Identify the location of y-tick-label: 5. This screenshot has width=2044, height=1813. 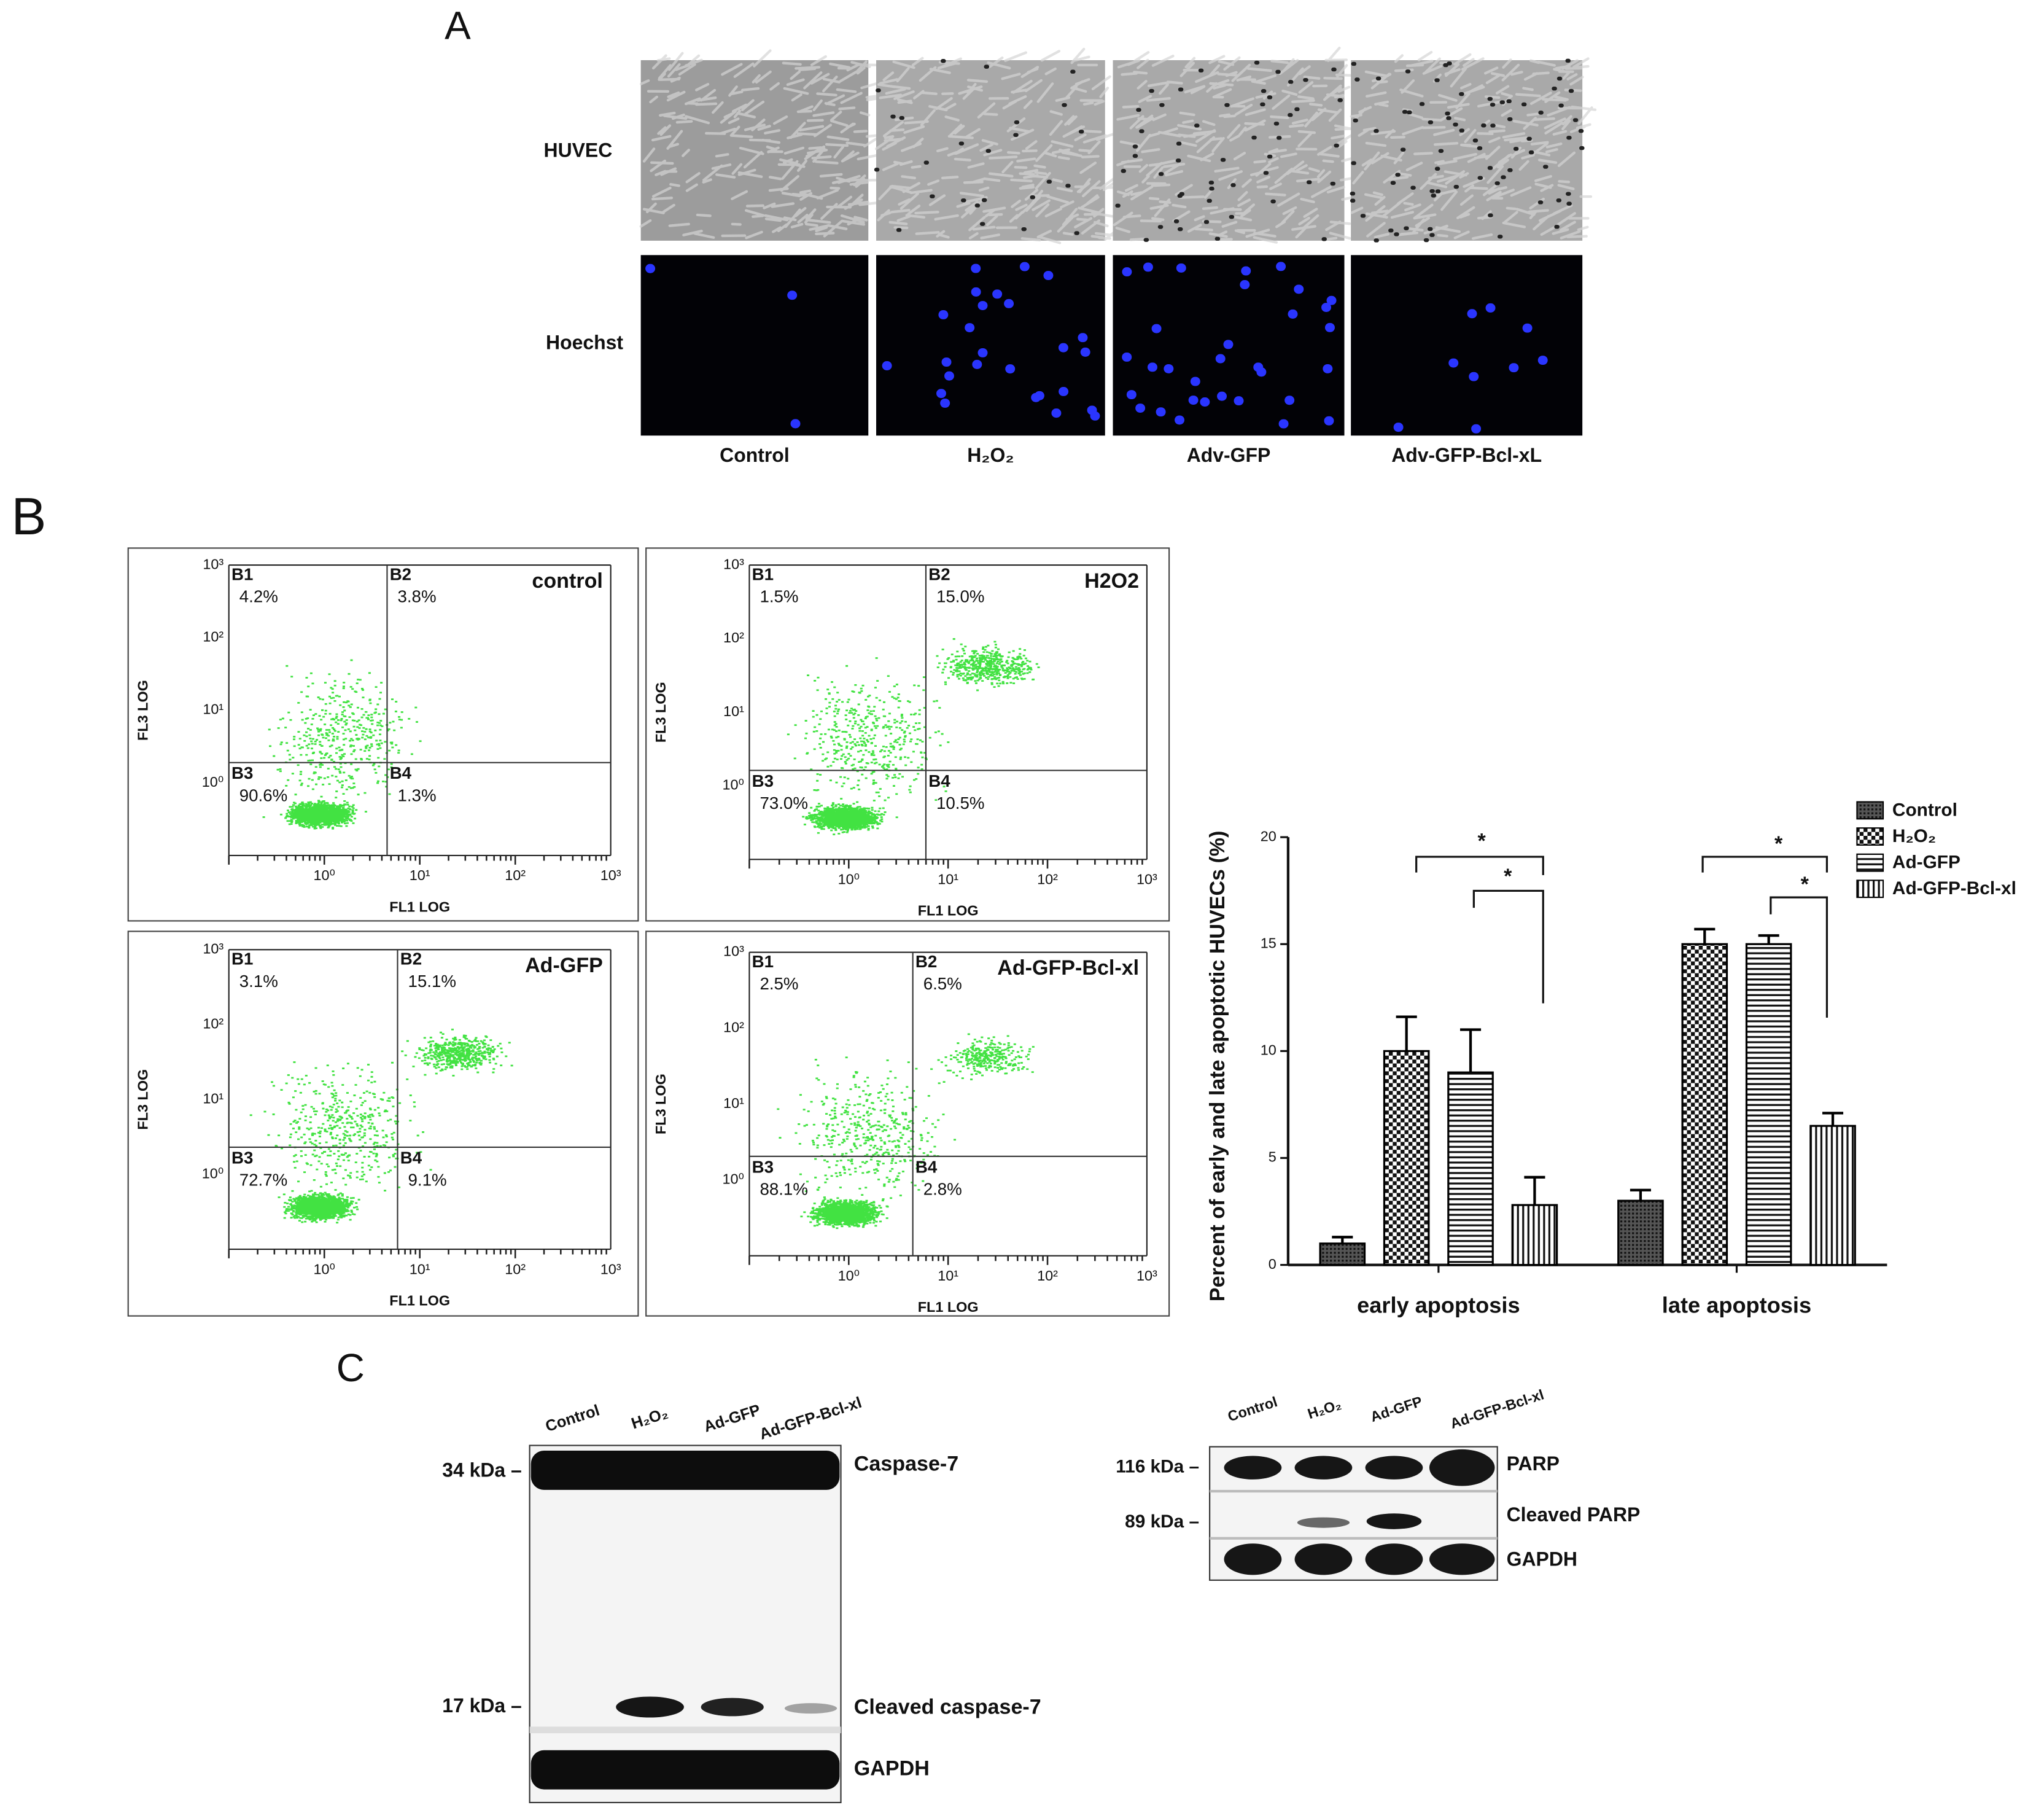
(1273, 1157).